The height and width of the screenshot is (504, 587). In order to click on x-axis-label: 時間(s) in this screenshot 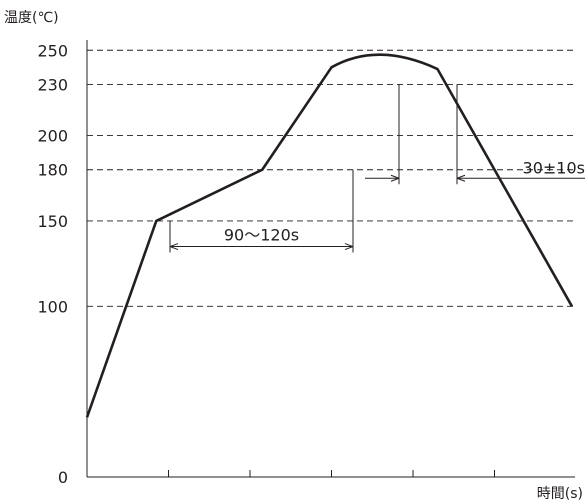, I will do `click(560, 494)`.